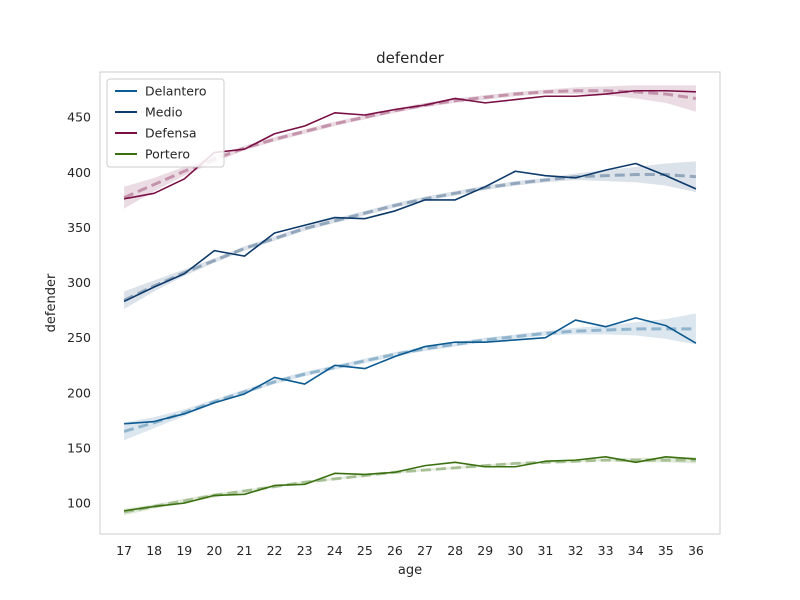 This screenshot has width=800, height=600. What do you see at coordinates (79, 503) in the screenshot?
I see `y-tick-label: 100` at bounding box center [79, 503].